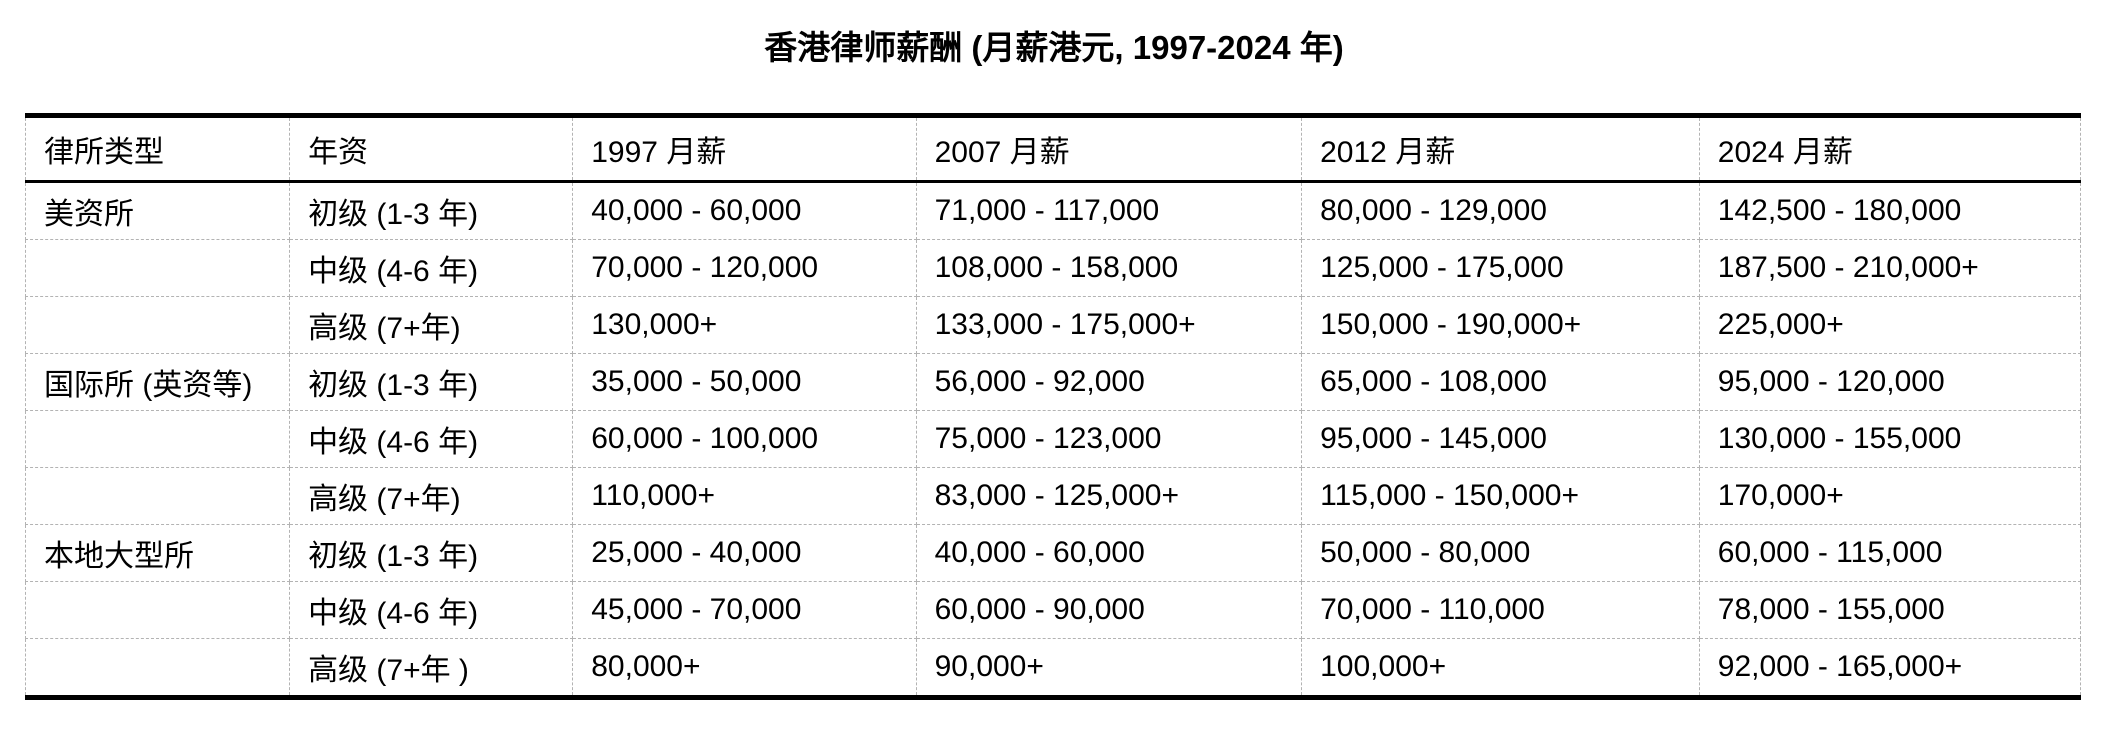 The height and width of the screenshot is (754, 2108). What do you see at coordinates (1500, 439) in the screenshot?
I see `cell-salary-2012: 95,000 - 145,000` at bounding box center [1500, 439].